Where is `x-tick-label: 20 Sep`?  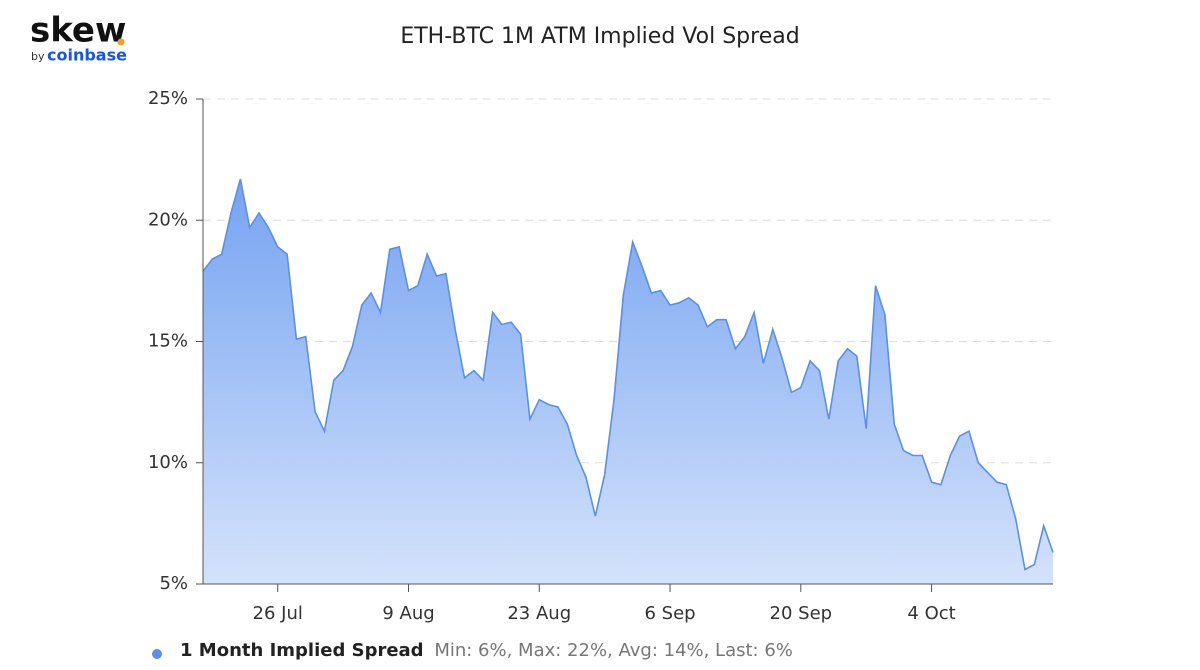
x-tick-label: 20 Sep is located at coordinates (801, 613).